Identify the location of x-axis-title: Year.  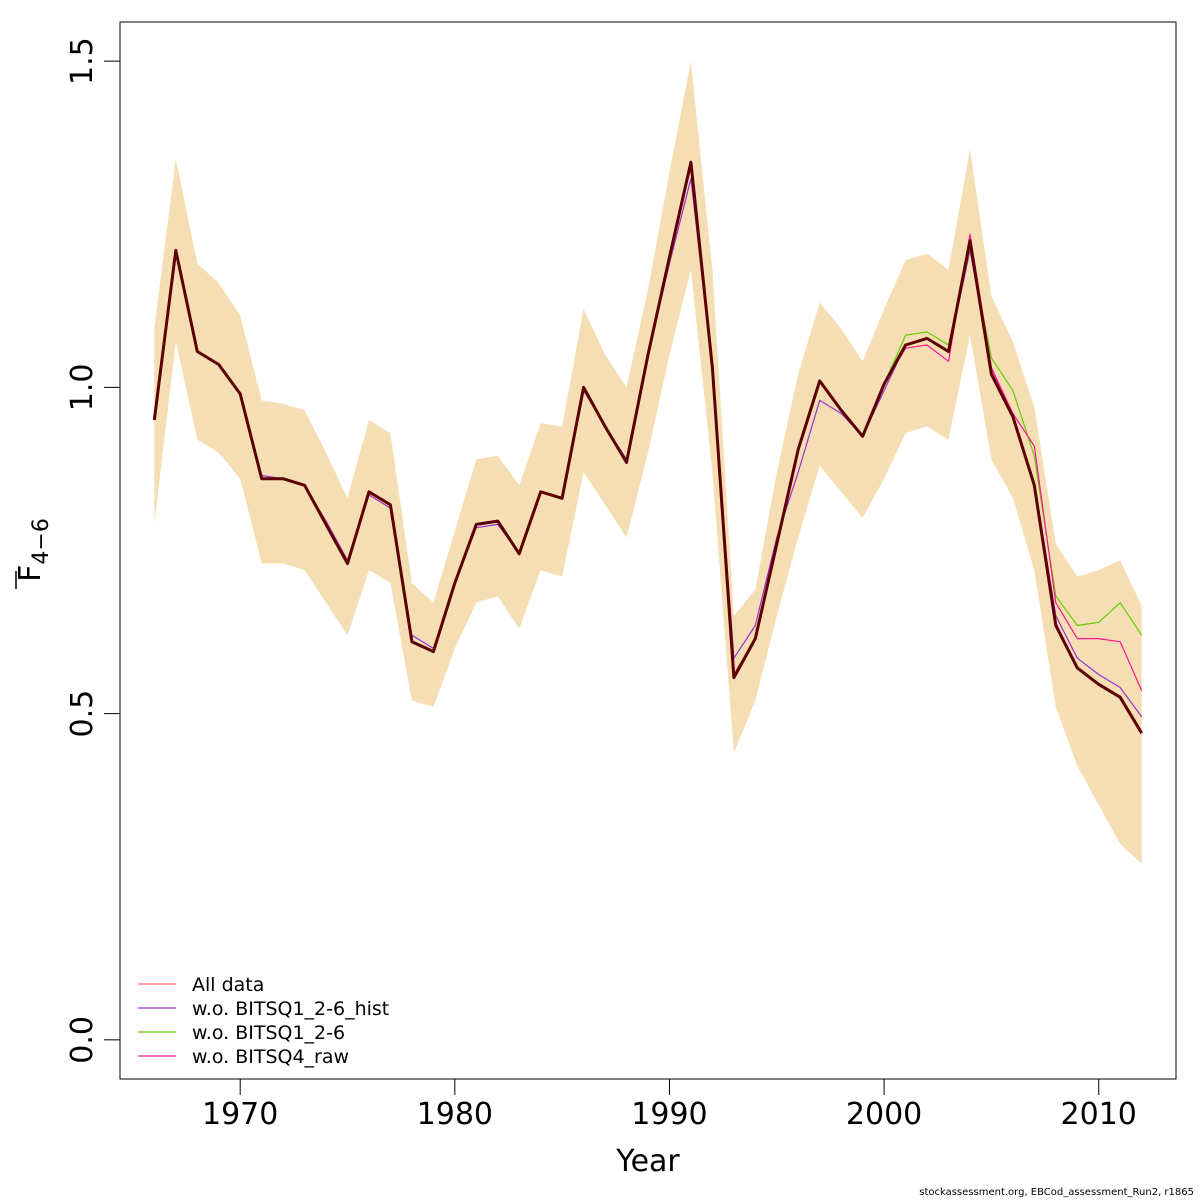
(647, 1161).